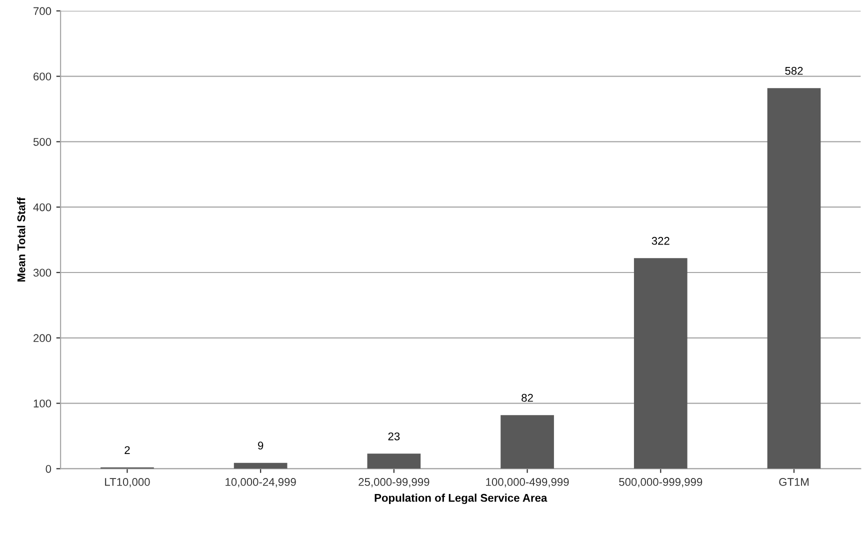  What do you see at coordinates (661, 240) in the screenshot?
I see `data-label: 322` at bounding box center [661, 240].